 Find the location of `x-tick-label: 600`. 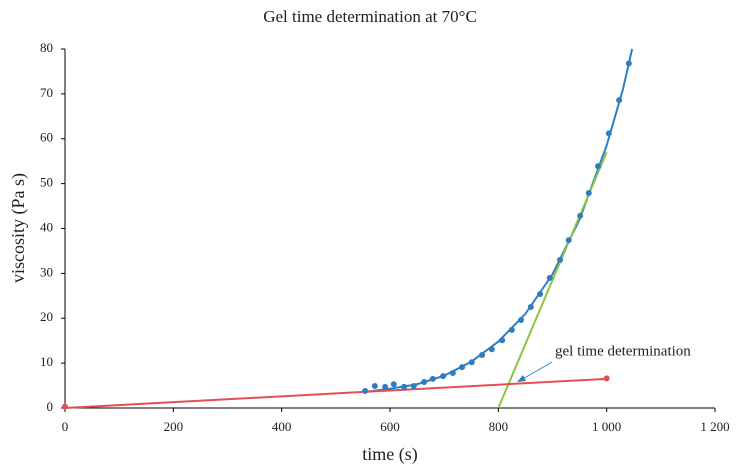

x-tick-label: 600 is located at coordinates (390, 426).